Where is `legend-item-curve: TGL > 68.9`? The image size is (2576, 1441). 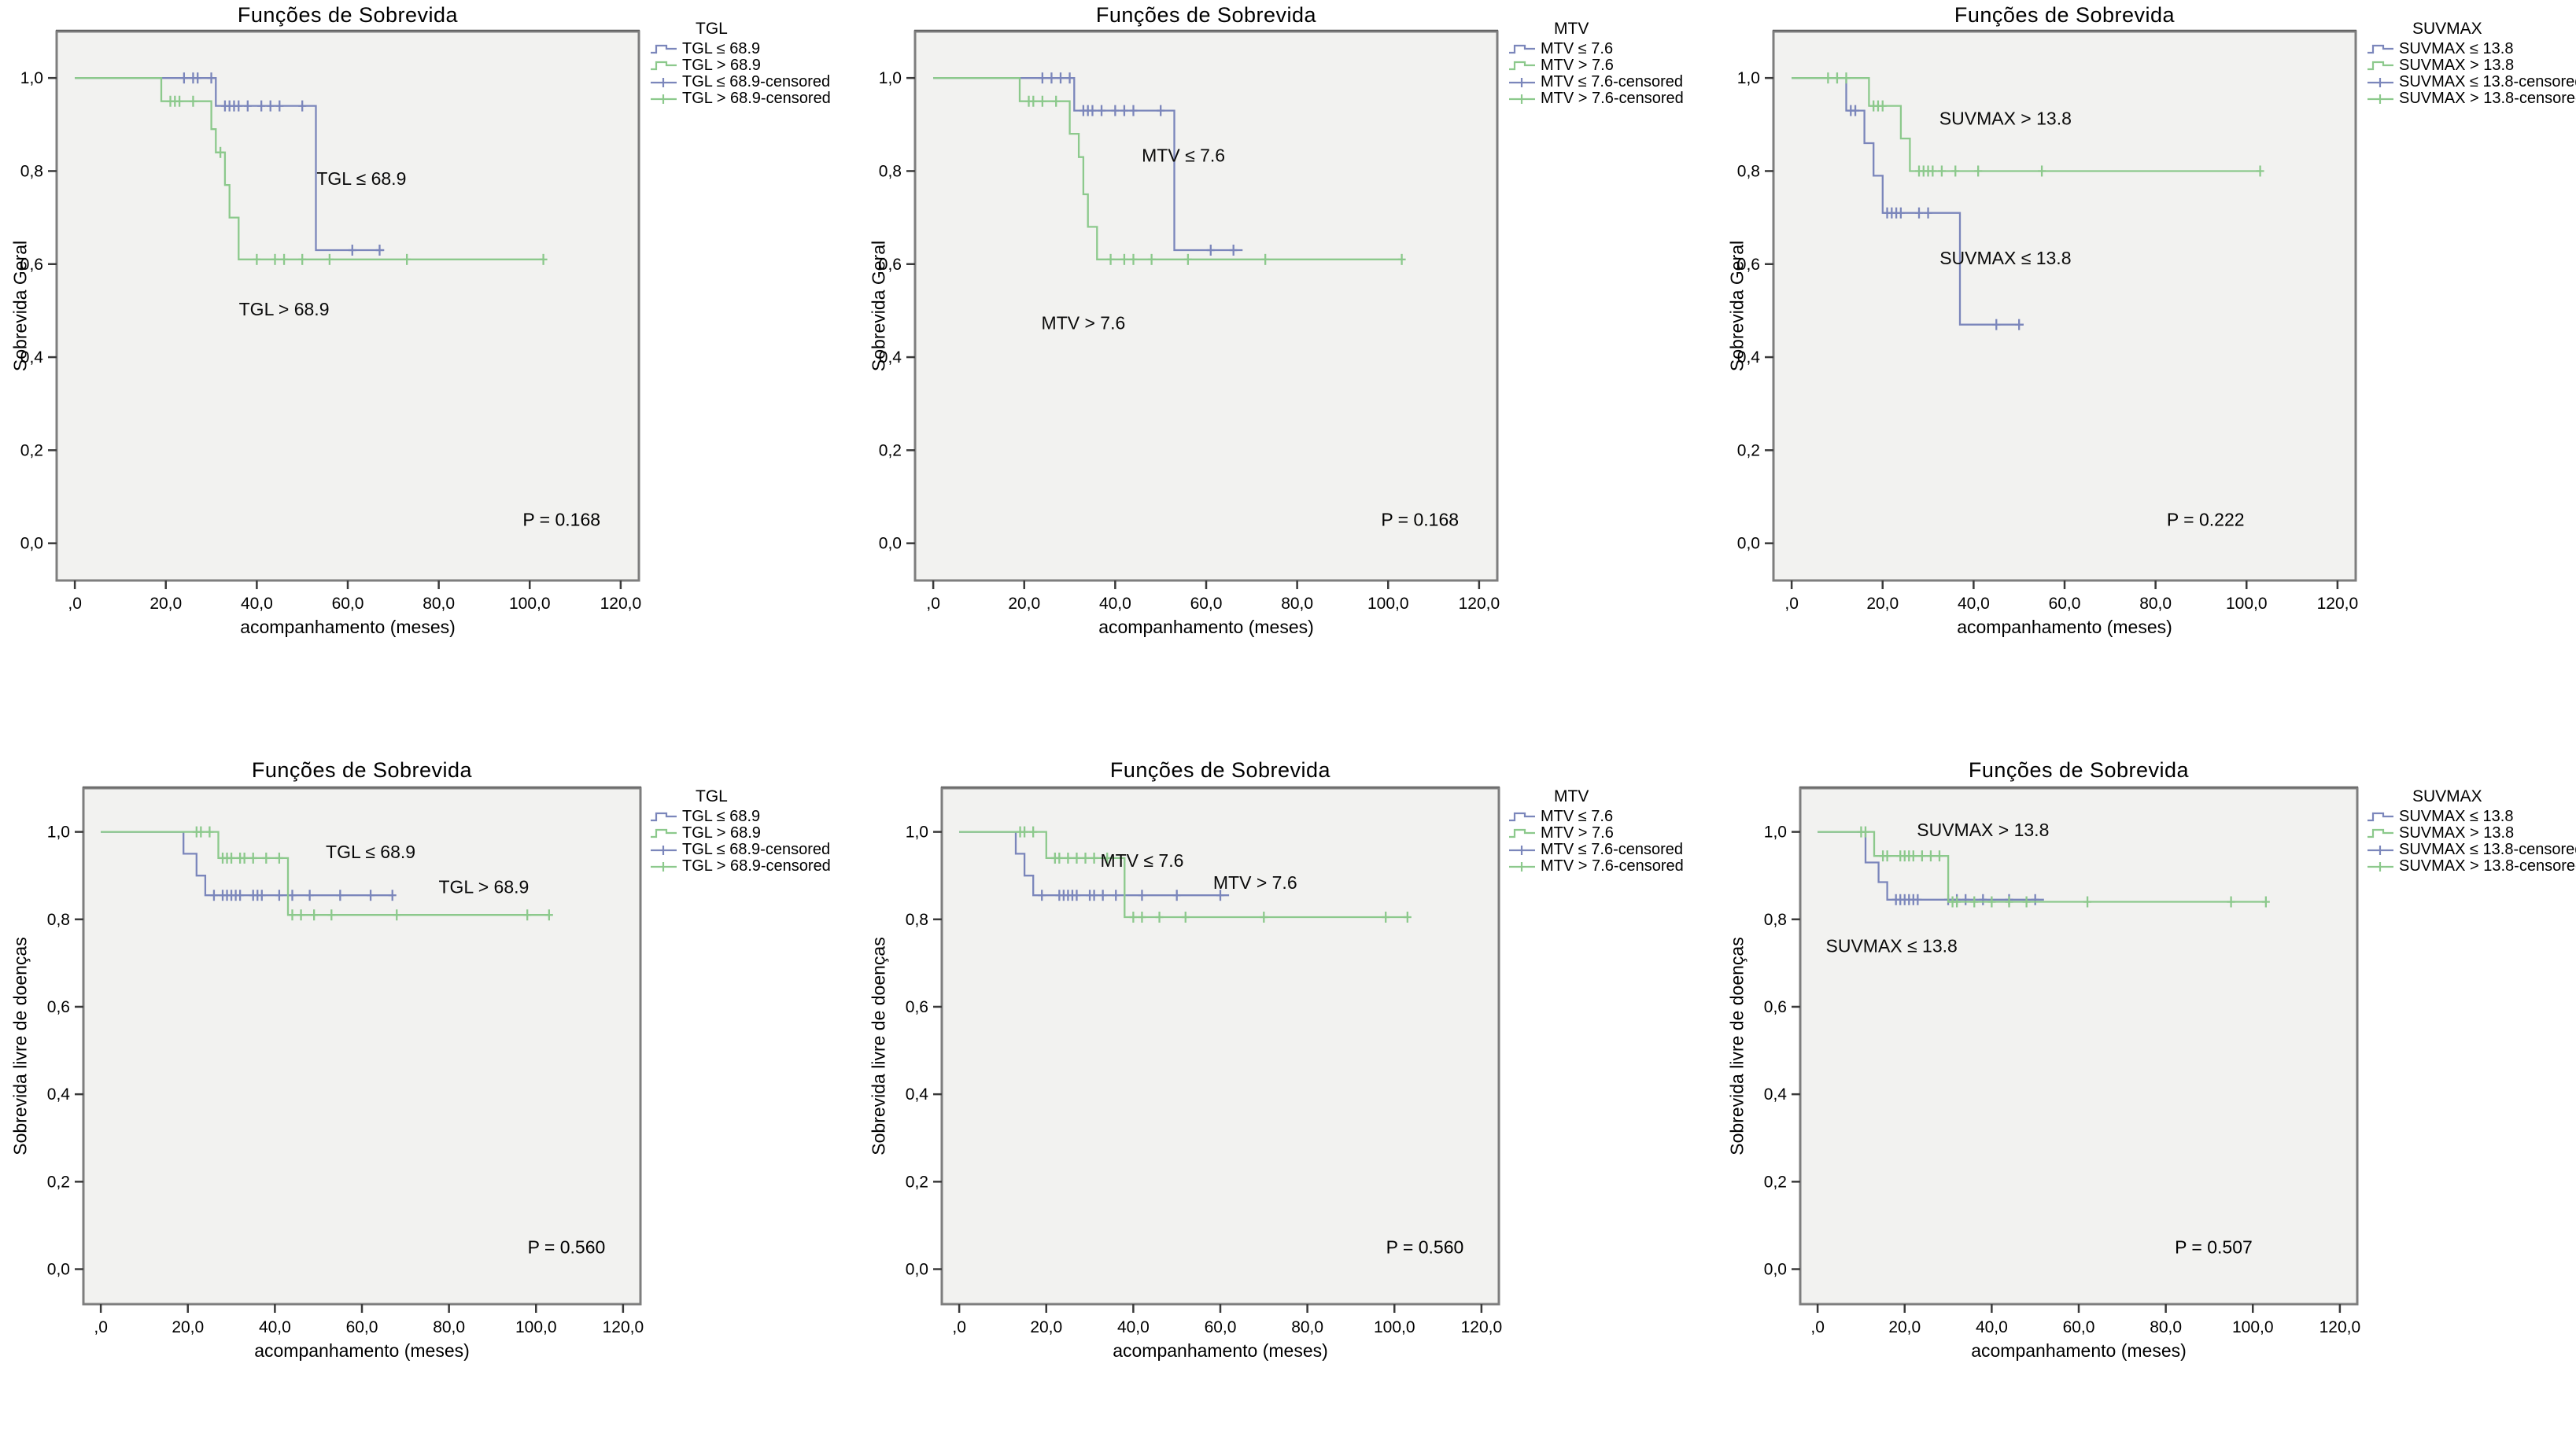
legend-item-curve: TGL > 68.9 is located at coordinates (740, 833).